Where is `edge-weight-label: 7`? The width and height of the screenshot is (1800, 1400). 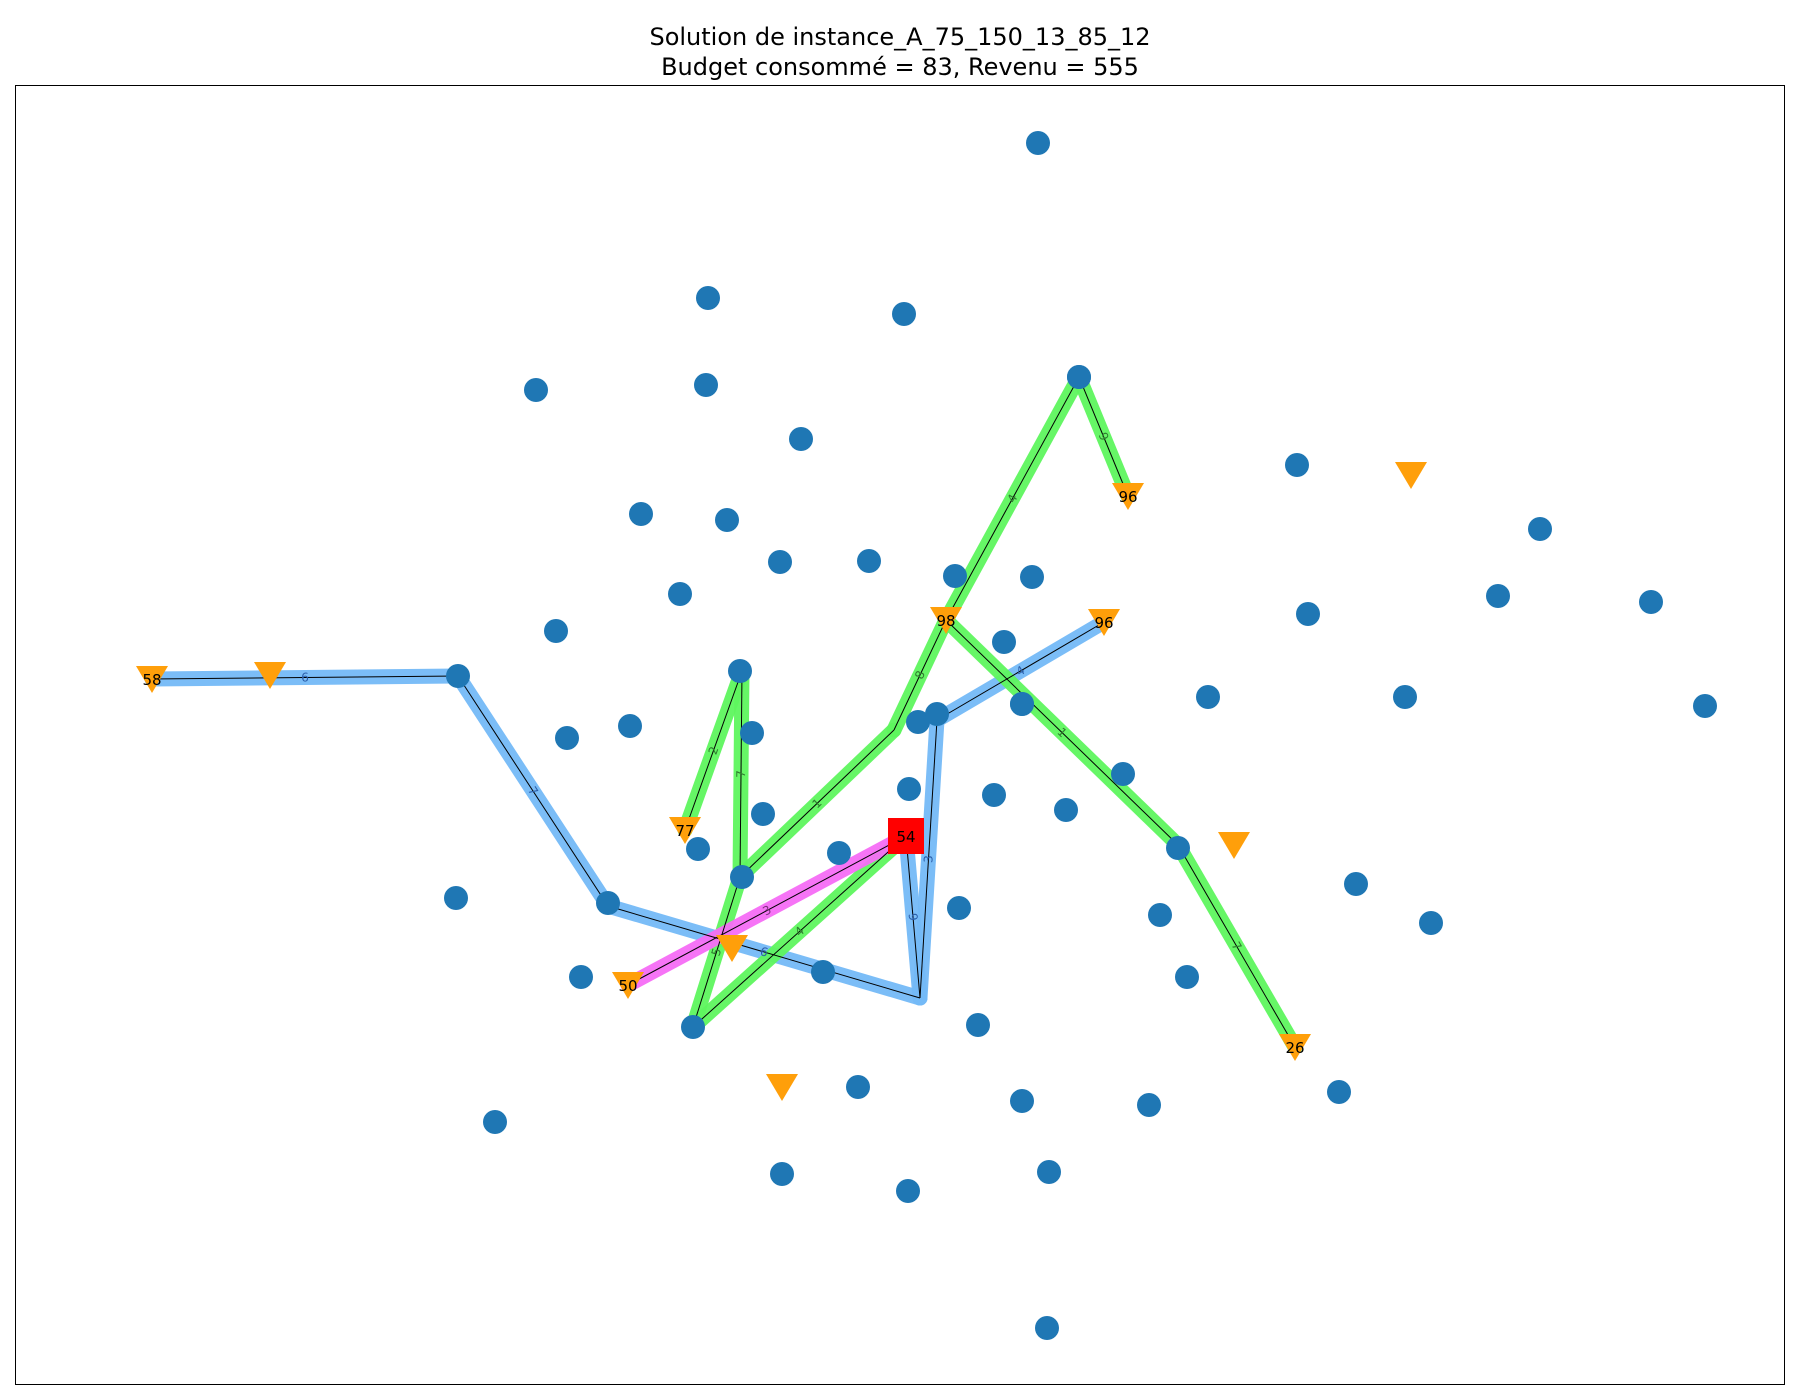 edge-weight-label: 7 is located at coordinates (741, 774).